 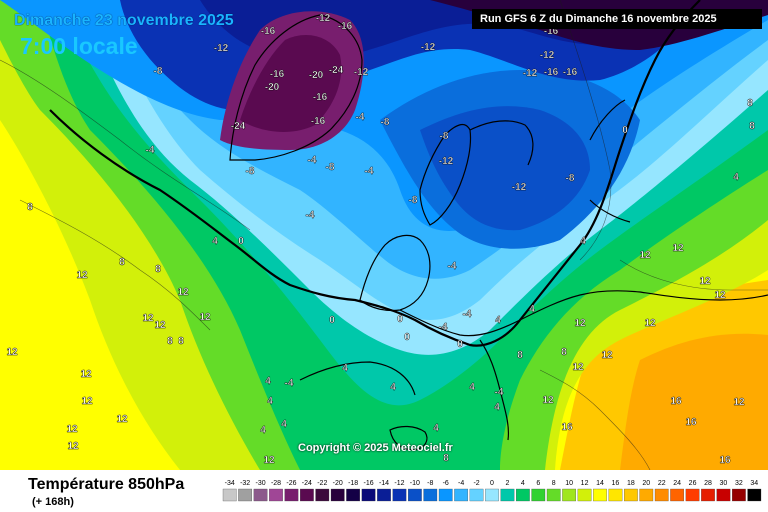 I want to click on scale-tick-label: 32, so click(x=739, y=483).